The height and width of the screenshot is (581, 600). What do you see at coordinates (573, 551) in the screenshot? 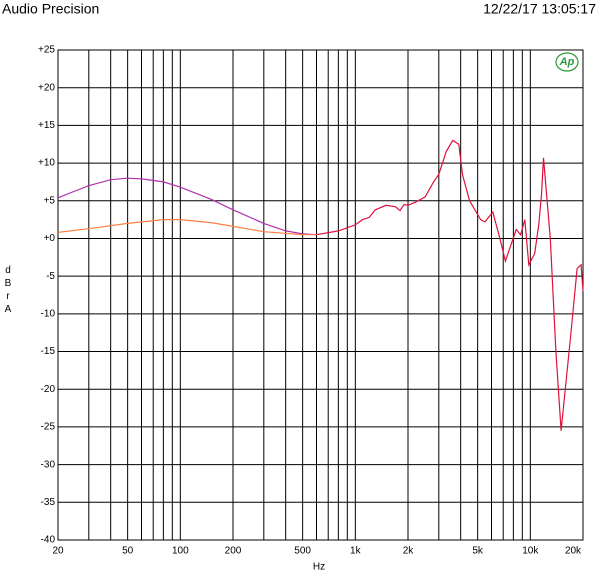
I see `x-tick-label: 20k` at bounding box center [573, 551].